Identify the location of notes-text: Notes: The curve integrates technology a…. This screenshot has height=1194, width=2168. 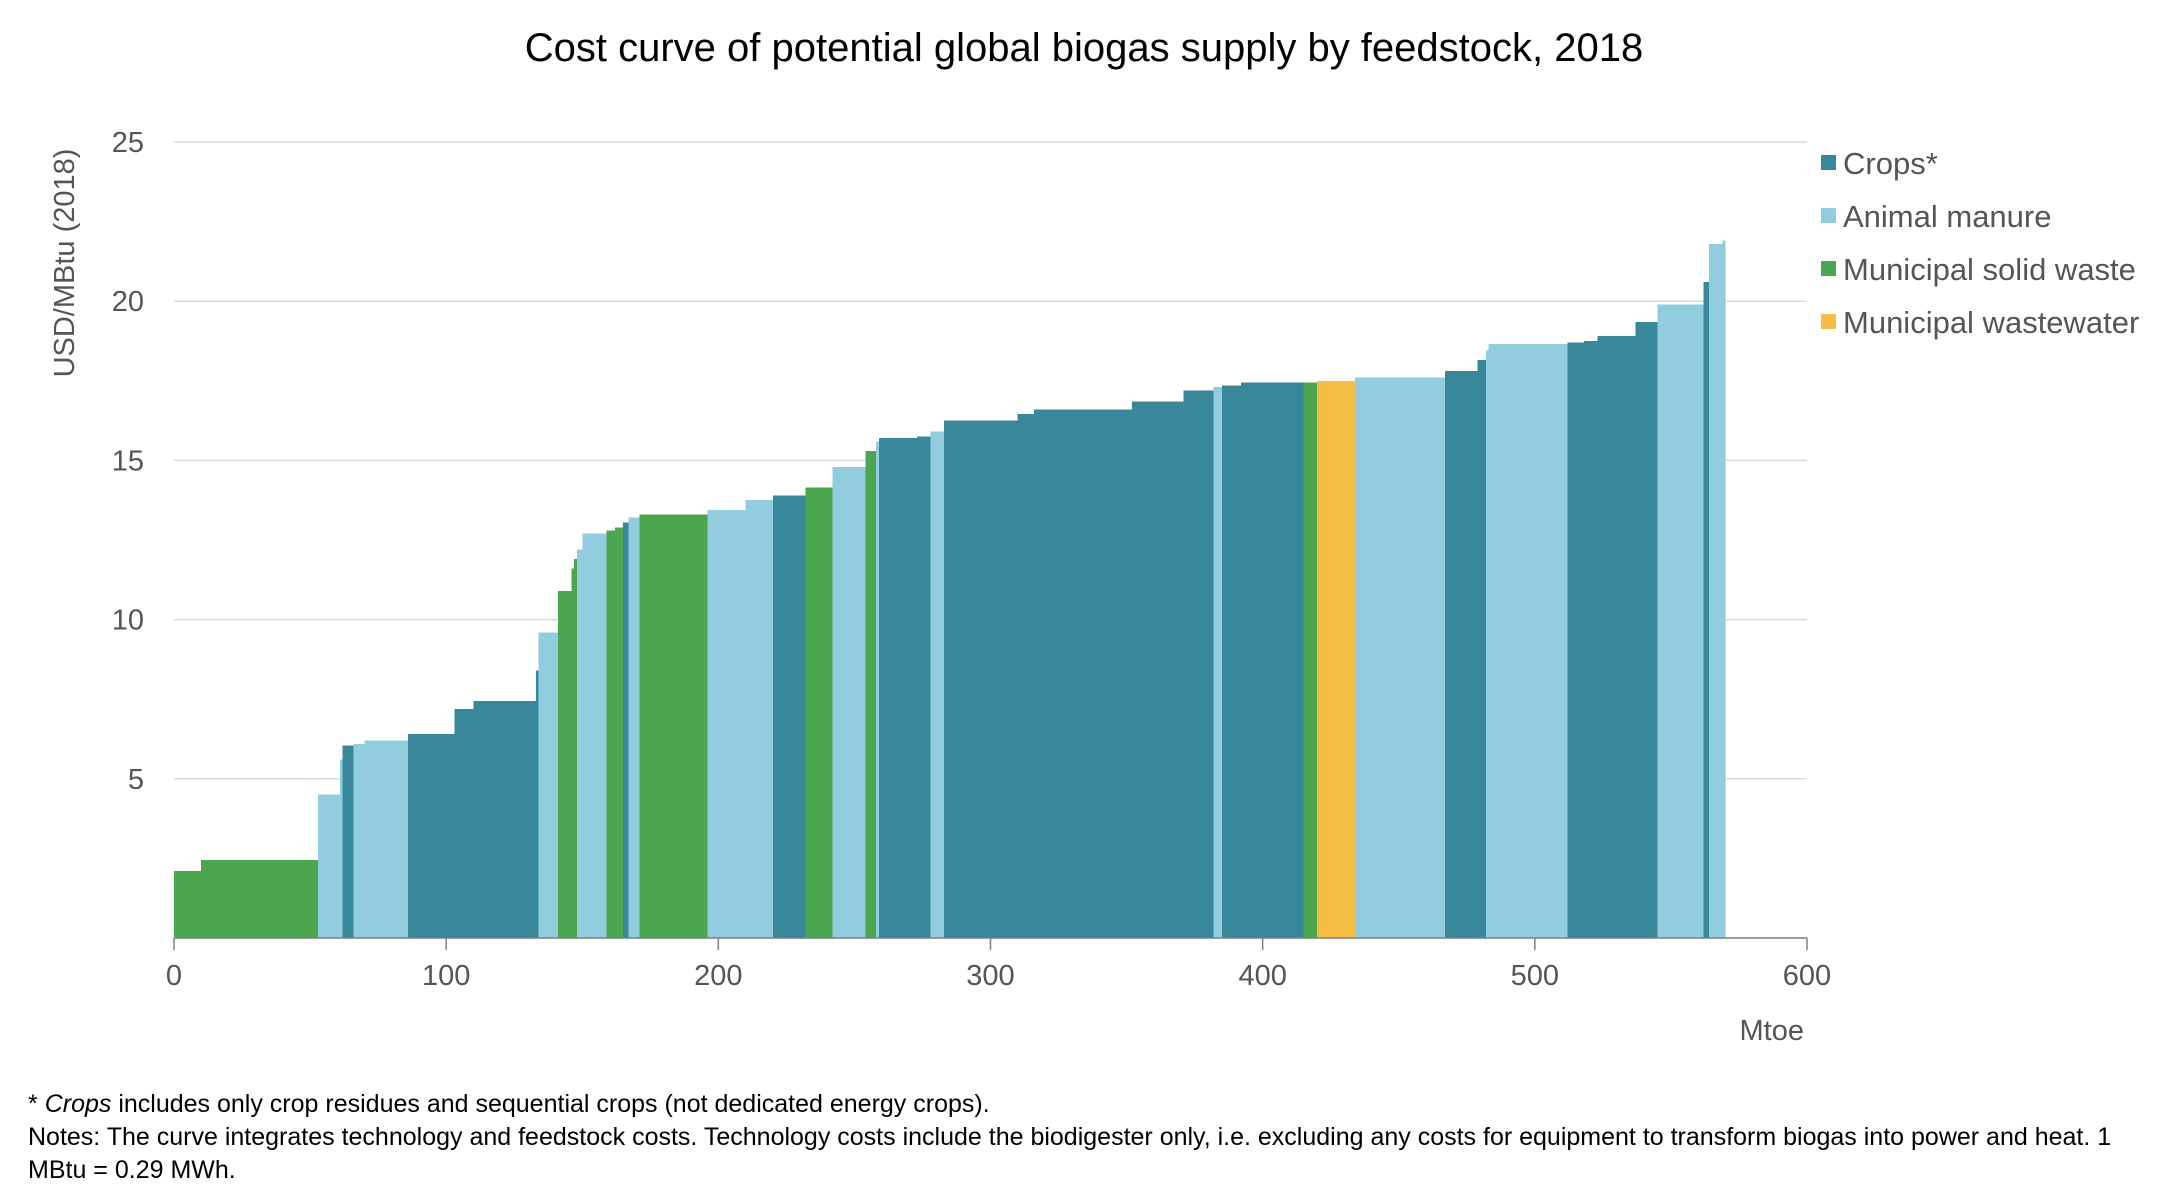
(1070, 1153).